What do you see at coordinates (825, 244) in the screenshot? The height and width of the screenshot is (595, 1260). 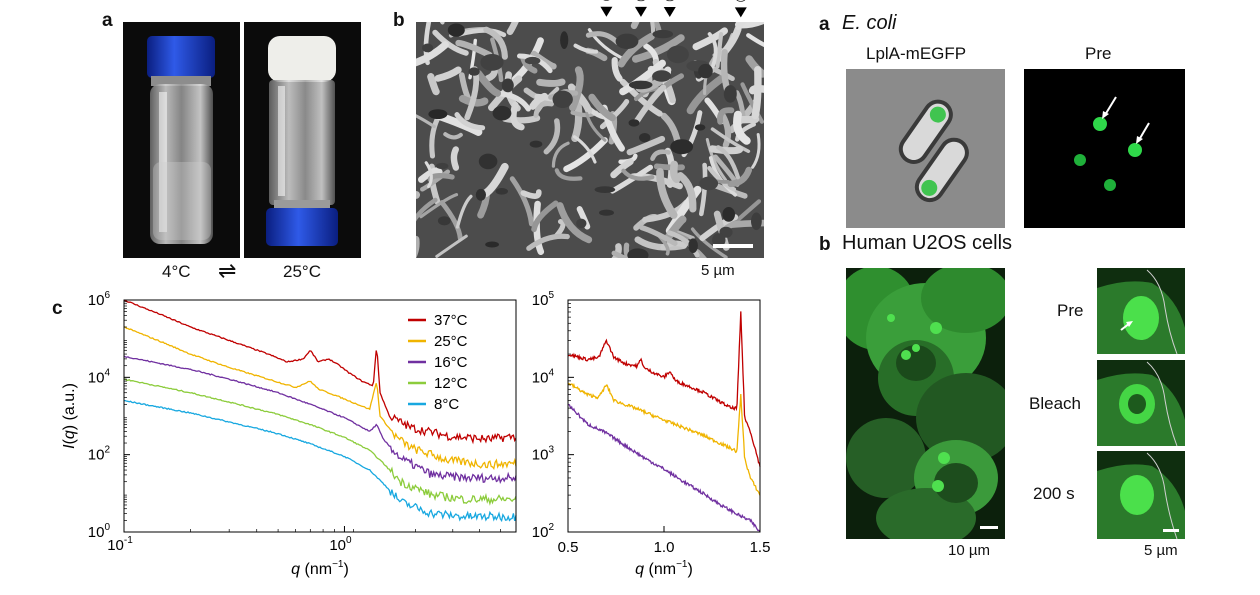 I see `right-panel-b-letter: b` at bounding box center [825, 244].